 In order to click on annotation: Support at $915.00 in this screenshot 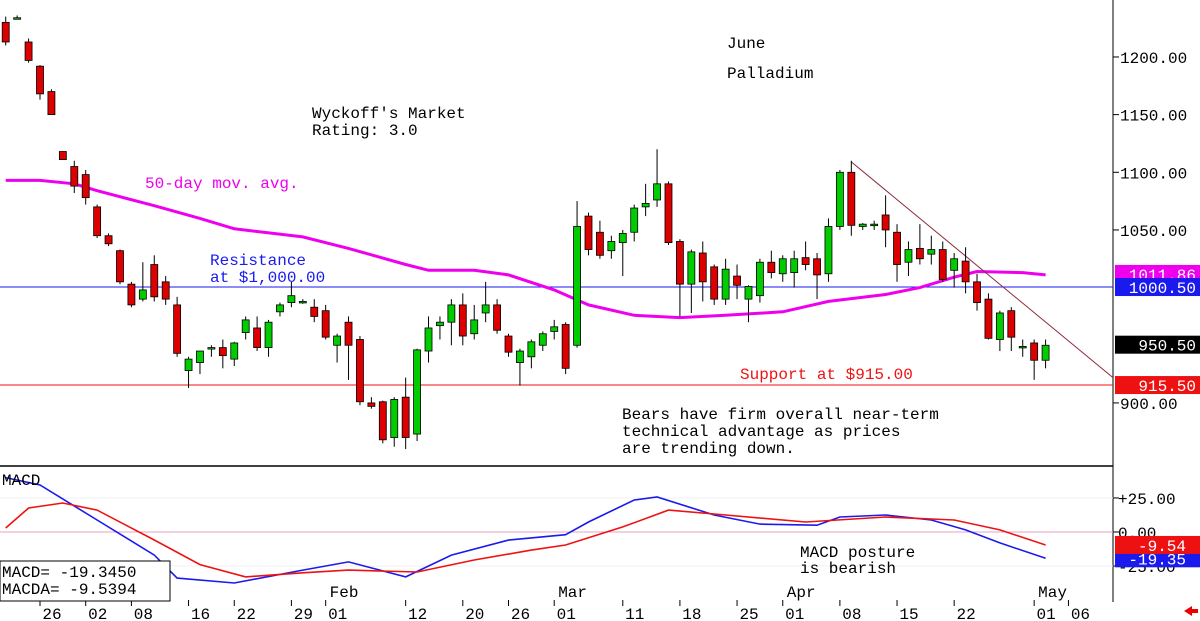, I will do `click(826, 375)`.